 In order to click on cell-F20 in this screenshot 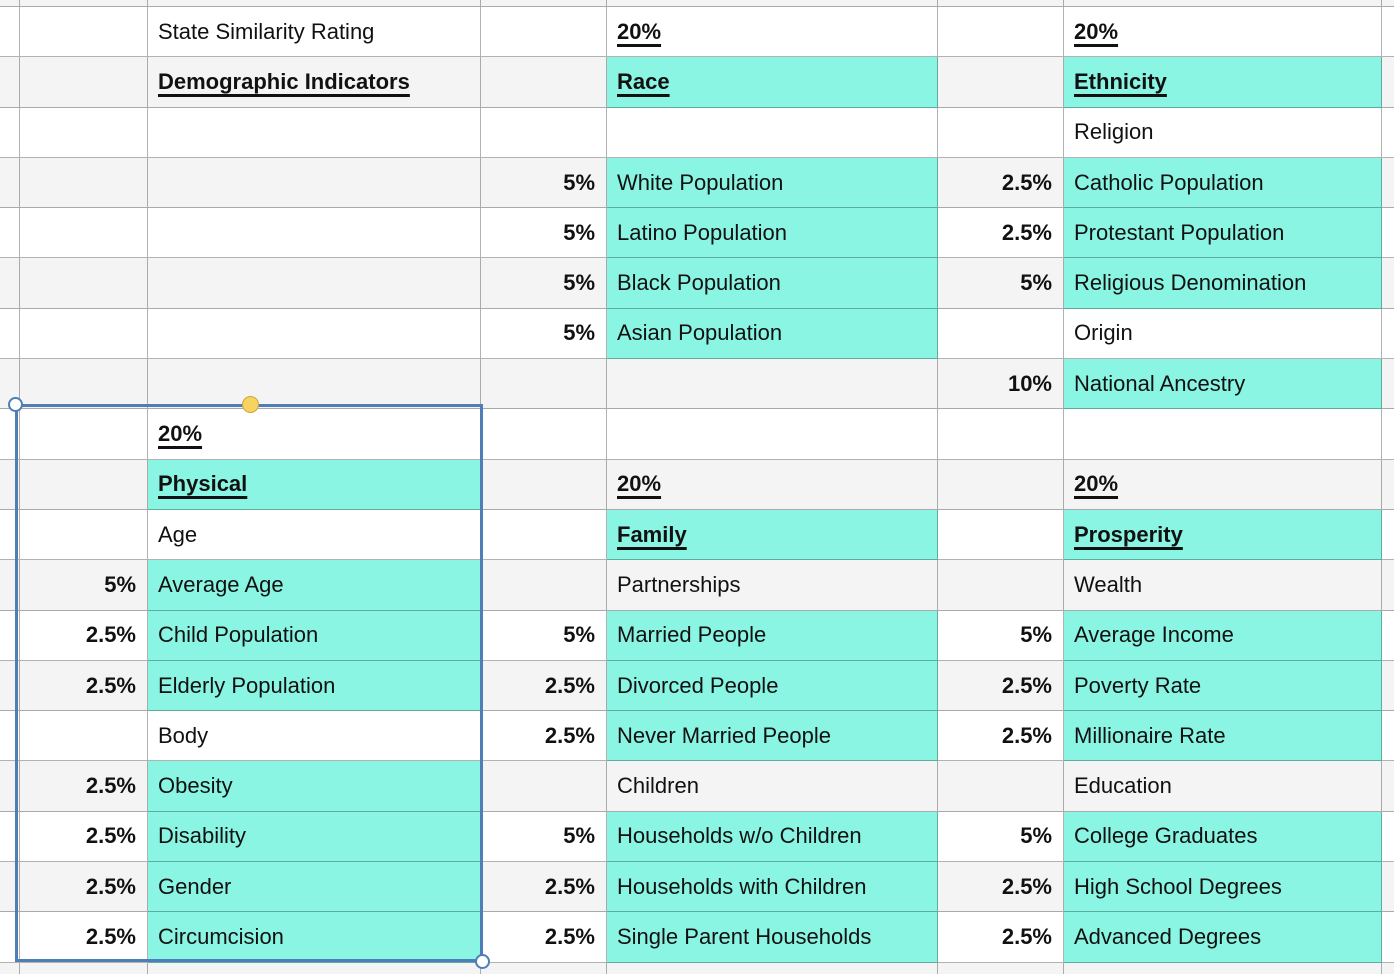, I will do `click(1001, 968)`.